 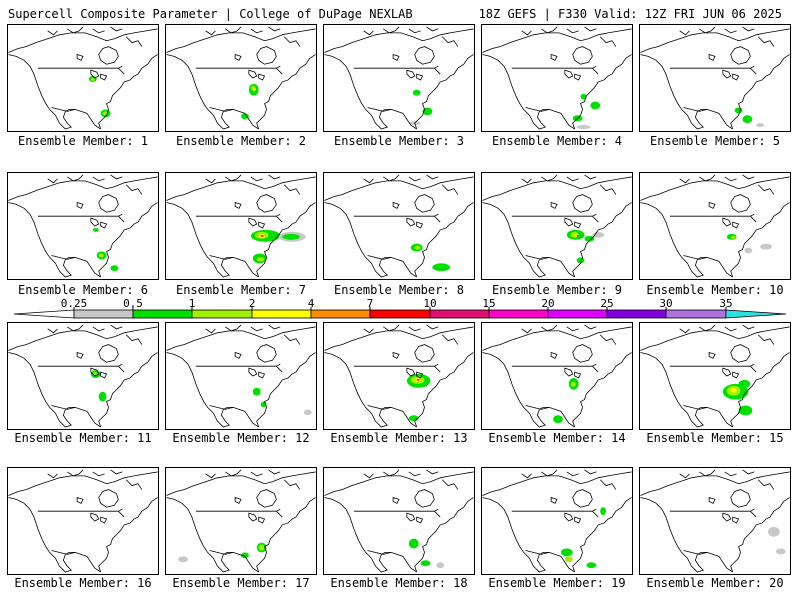 What do you see at coordinates (399, 583) in the screenshot?
I see `ensemble-member-label: Ensemble Member: 18` at bounding box center [399, 583].